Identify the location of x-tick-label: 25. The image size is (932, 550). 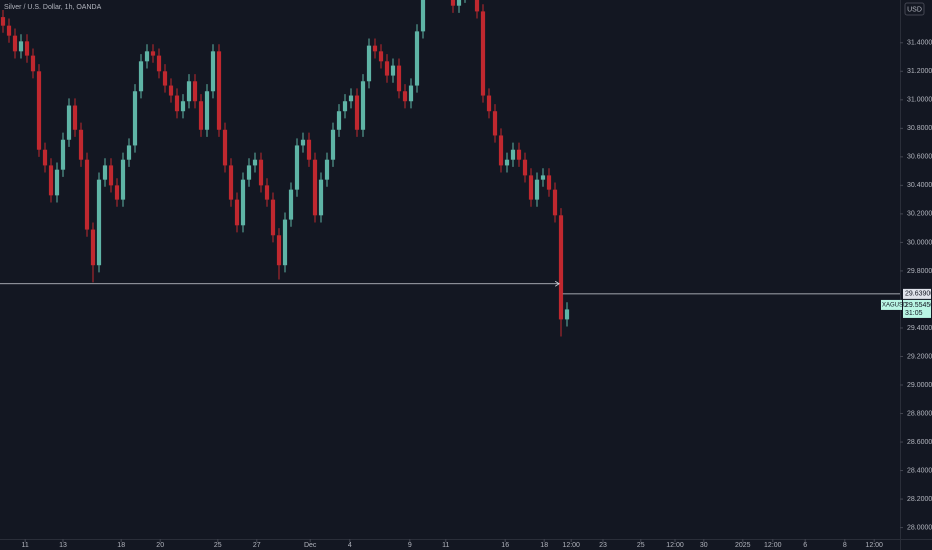
(641, 545).